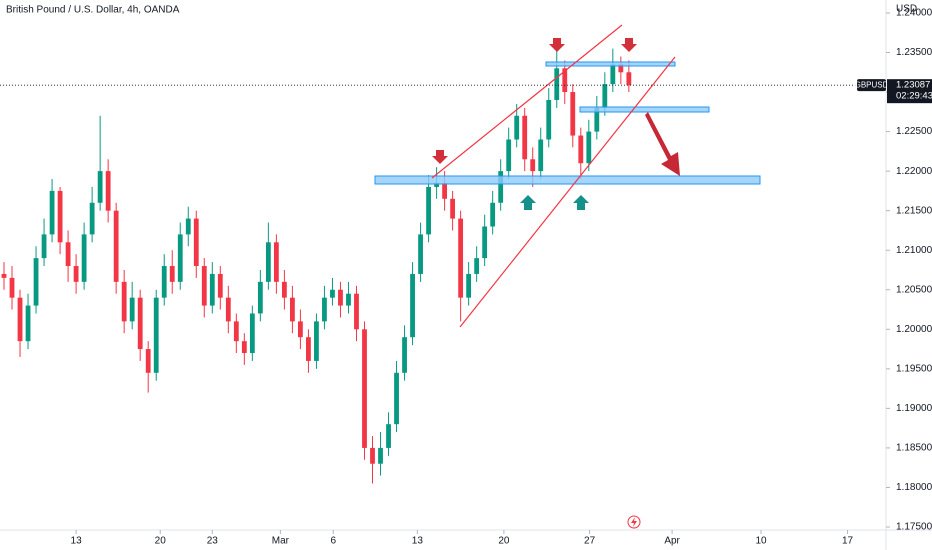 The width and height of the screenshot is (932, 550). I want to click on y-tick-label: 1.17500, so click(914, 527).